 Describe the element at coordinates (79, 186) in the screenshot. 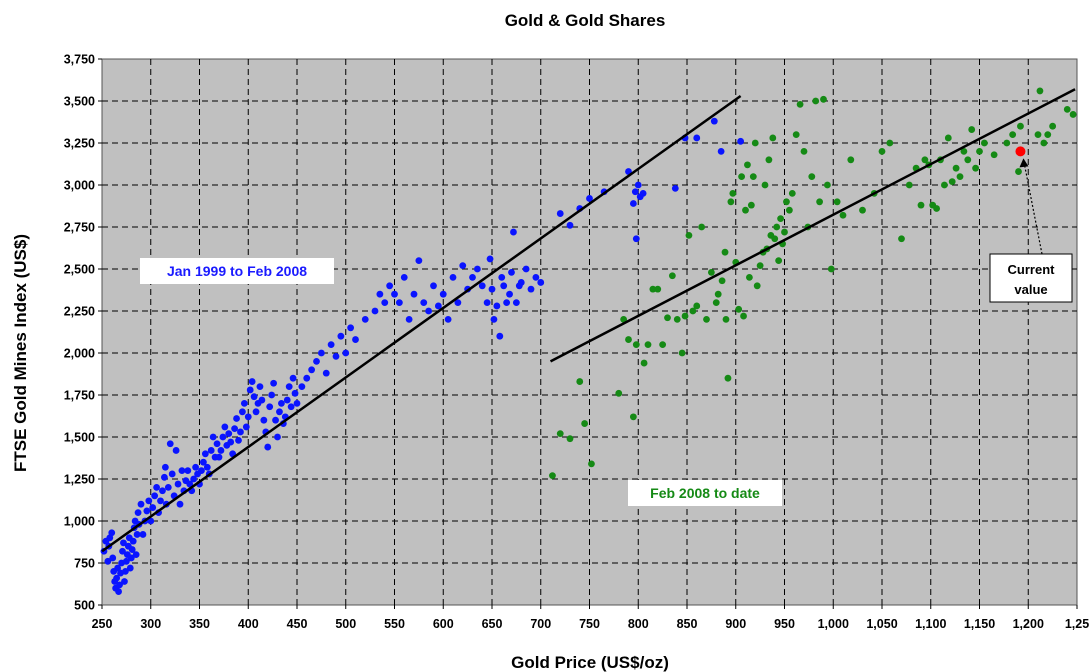

I see `y-tick-label: 3,000` at that location.